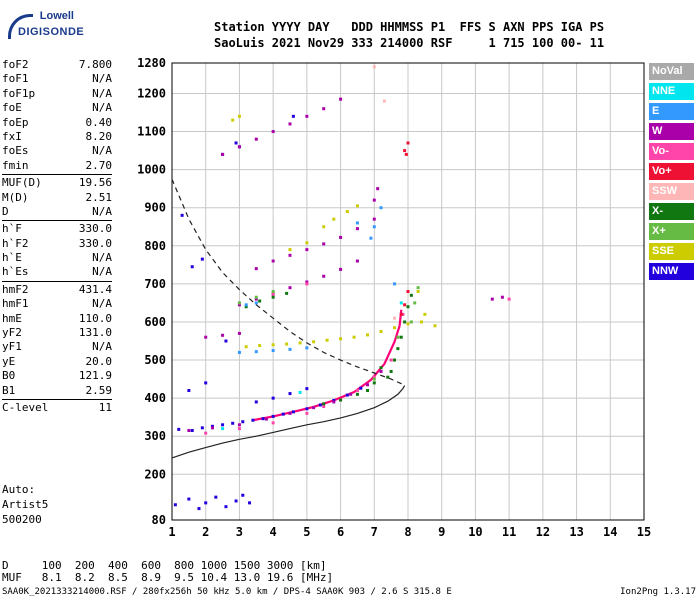  I want to click on param-name: MUF(D), so click(22, 183).